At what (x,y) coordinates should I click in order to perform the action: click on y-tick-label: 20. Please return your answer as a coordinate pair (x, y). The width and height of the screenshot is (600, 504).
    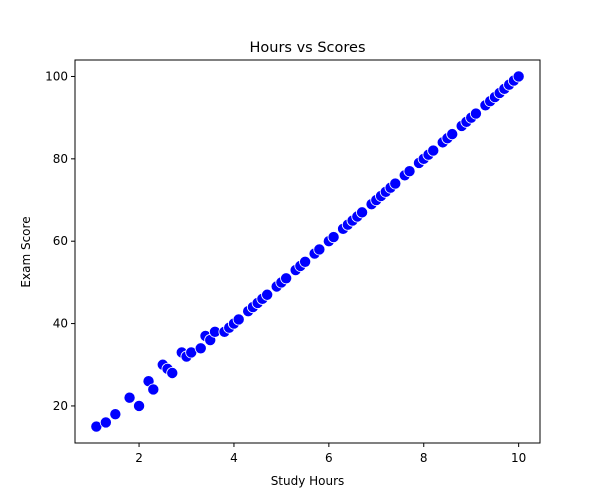
    Looking at the image, I should click on (60, 406).